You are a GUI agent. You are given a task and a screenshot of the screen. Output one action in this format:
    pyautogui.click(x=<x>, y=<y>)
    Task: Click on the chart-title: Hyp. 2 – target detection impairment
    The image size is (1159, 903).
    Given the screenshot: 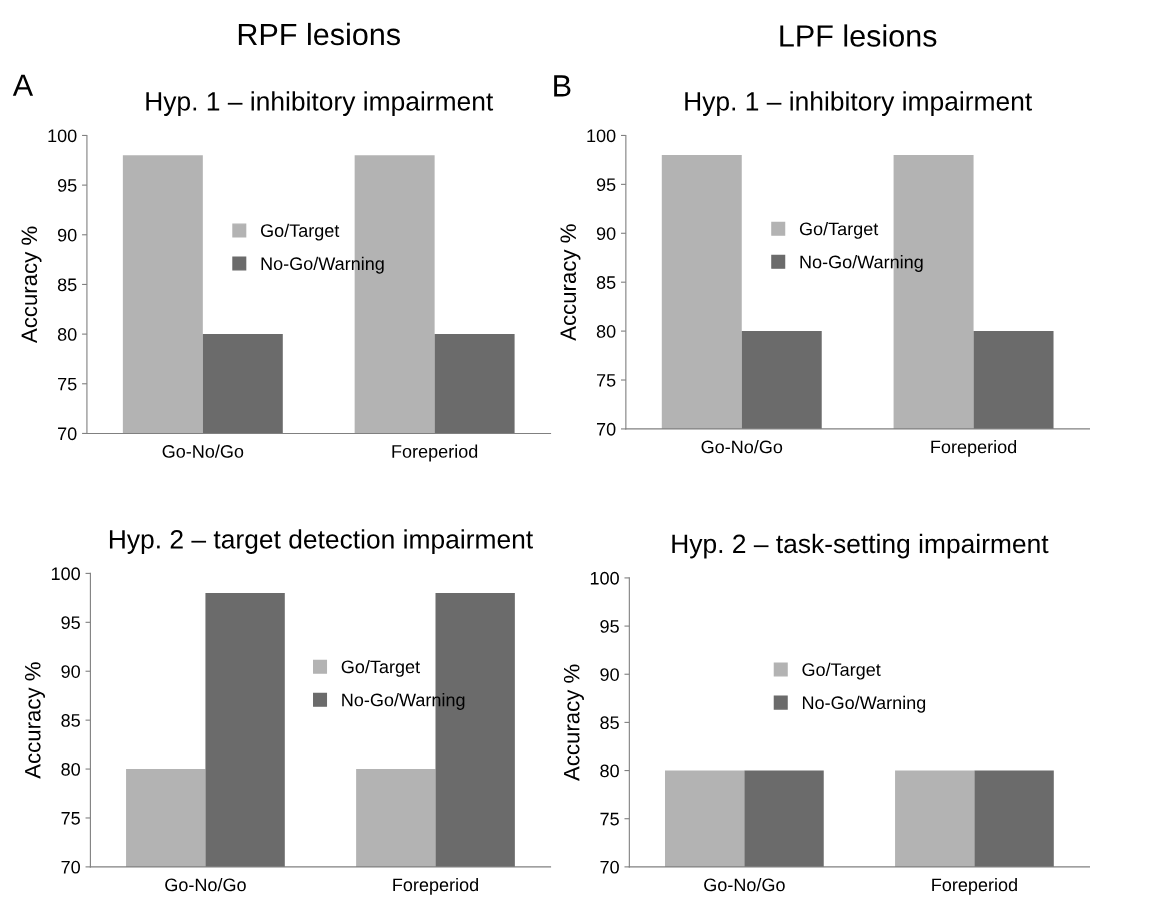 What is the action you would take?
    pyautogui.click(x=321, y=541)
    